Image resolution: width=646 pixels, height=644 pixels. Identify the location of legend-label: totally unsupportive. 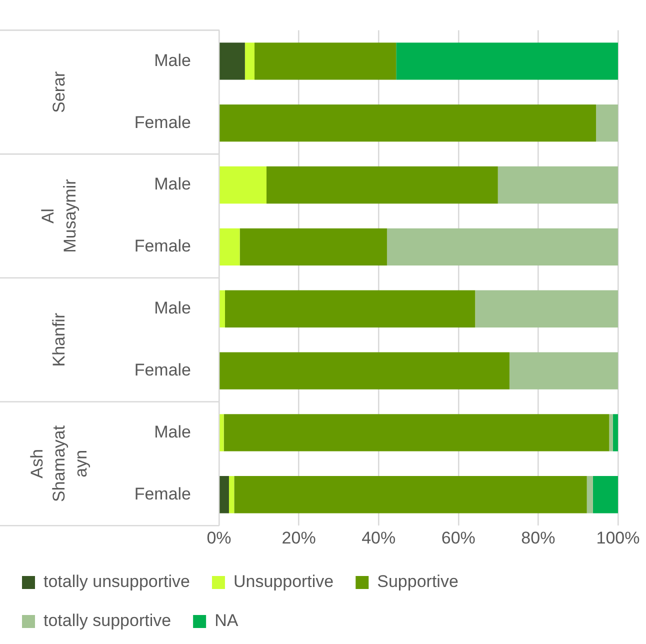
(117, 582).